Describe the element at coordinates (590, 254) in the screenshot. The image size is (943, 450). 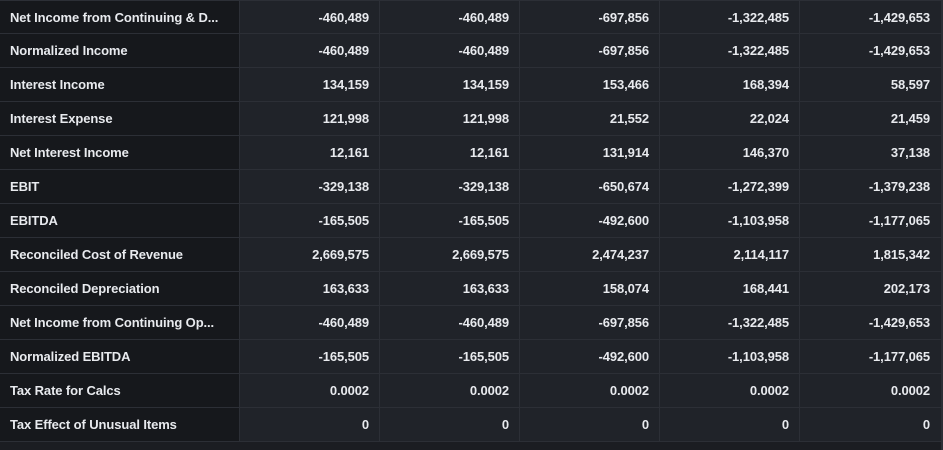
I see `value-cell: 2,474,237` at that location.